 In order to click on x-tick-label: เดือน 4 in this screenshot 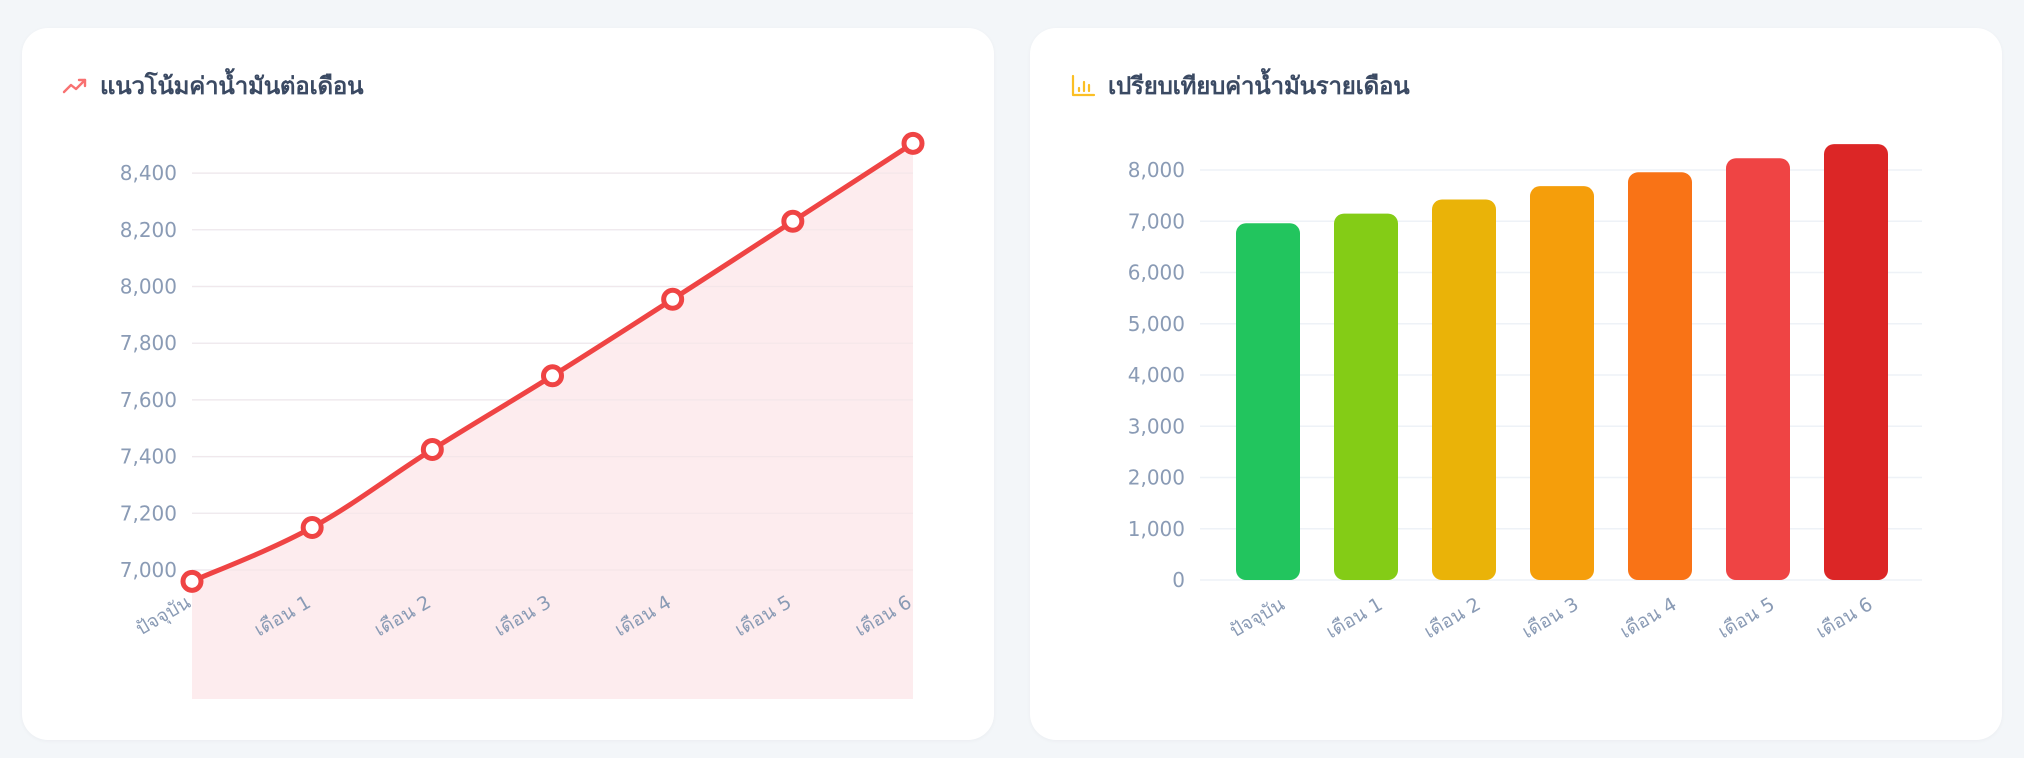, I will do `click(1648, 618)`.